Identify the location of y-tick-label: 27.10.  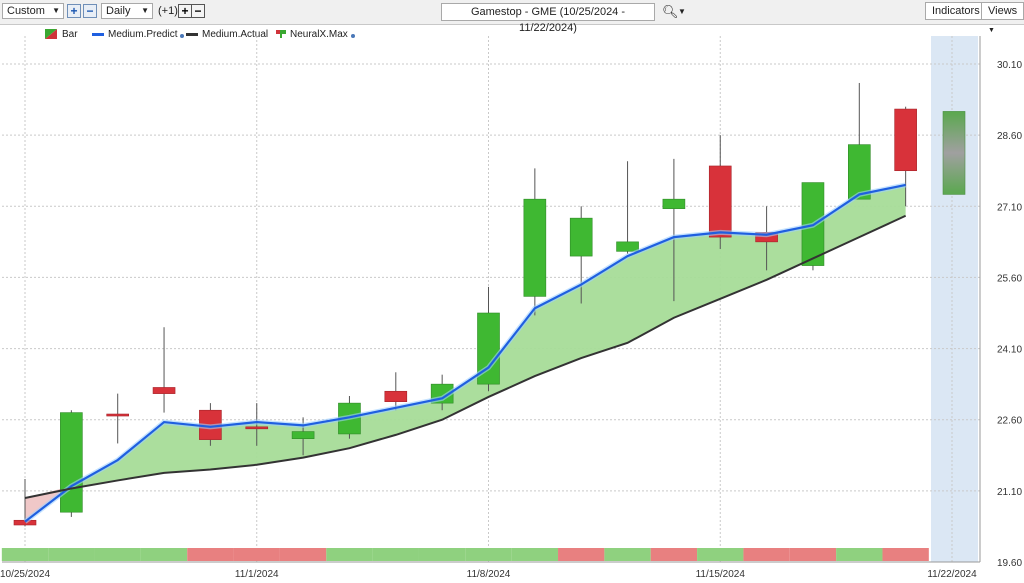
(1009, 207).